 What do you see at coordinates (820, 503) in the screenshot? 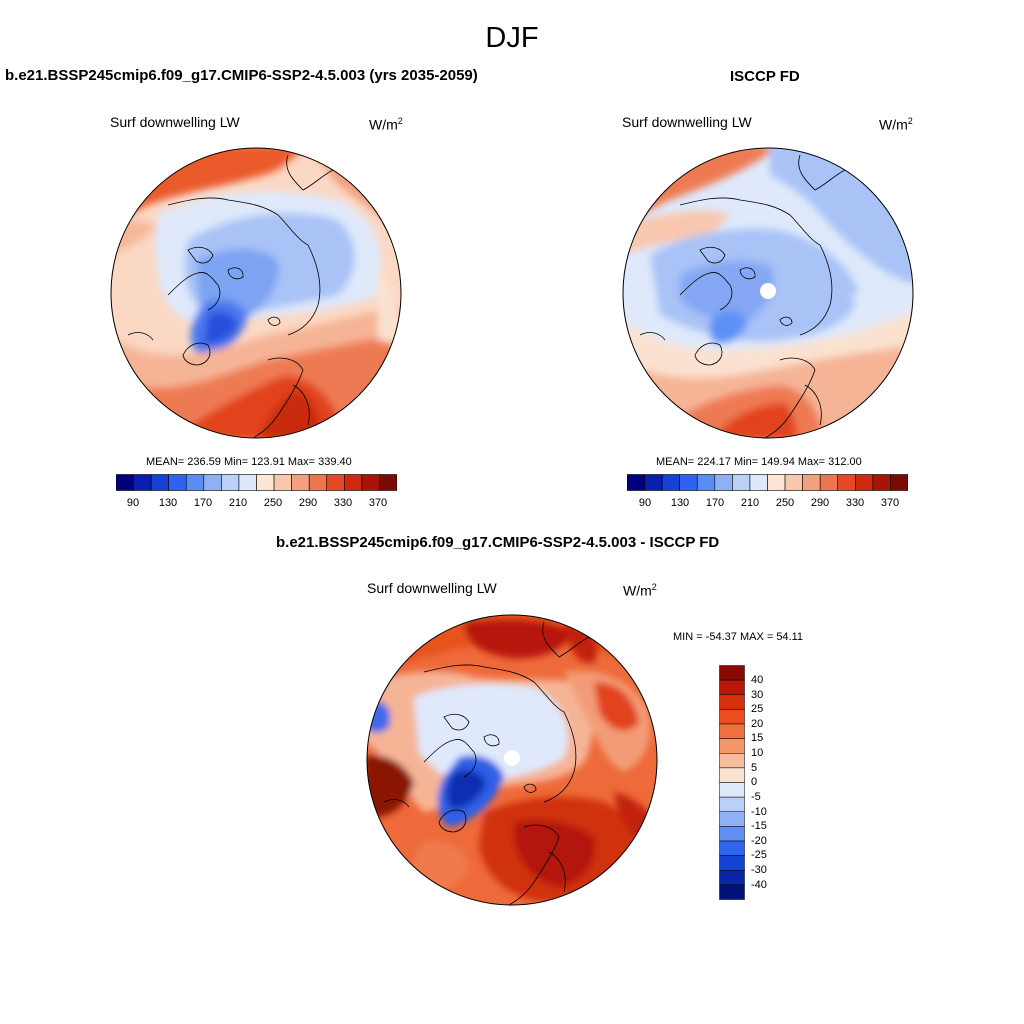
I see `panel2-cbar-label-290: 290` at bounding box center [820, 503].